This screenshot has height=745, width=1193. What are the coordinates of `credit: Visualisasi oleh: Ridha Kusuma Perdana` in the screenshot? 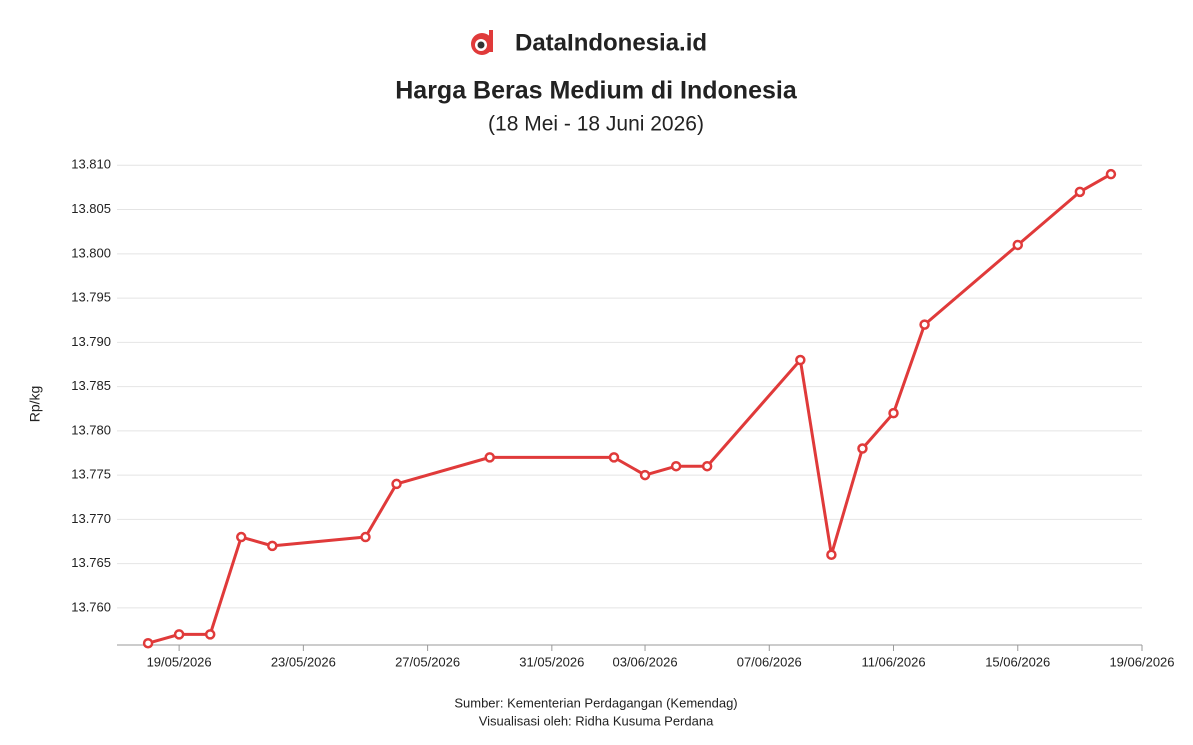 It's located at (596, 720).